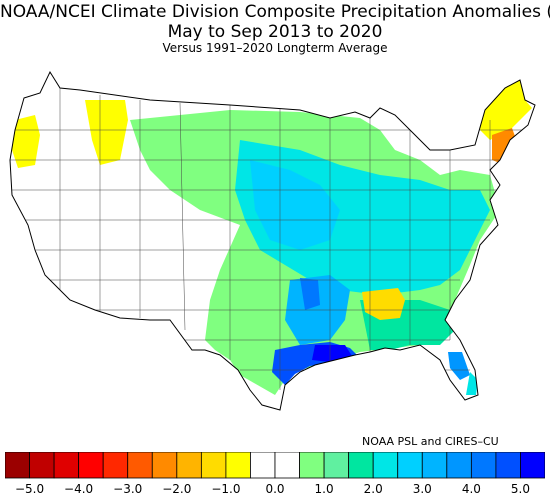 This screenshot has width=550, height=497. I want to click on colorbar-tick-label: 2.0, so click(373, 489).